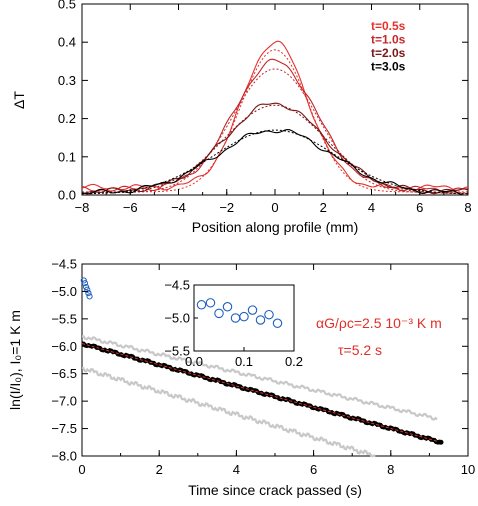  What do you see at coordinates (64, 291) in the screenshot?
I see `decay-y-tick-label: −5.0` at bounding box center [64, 291].